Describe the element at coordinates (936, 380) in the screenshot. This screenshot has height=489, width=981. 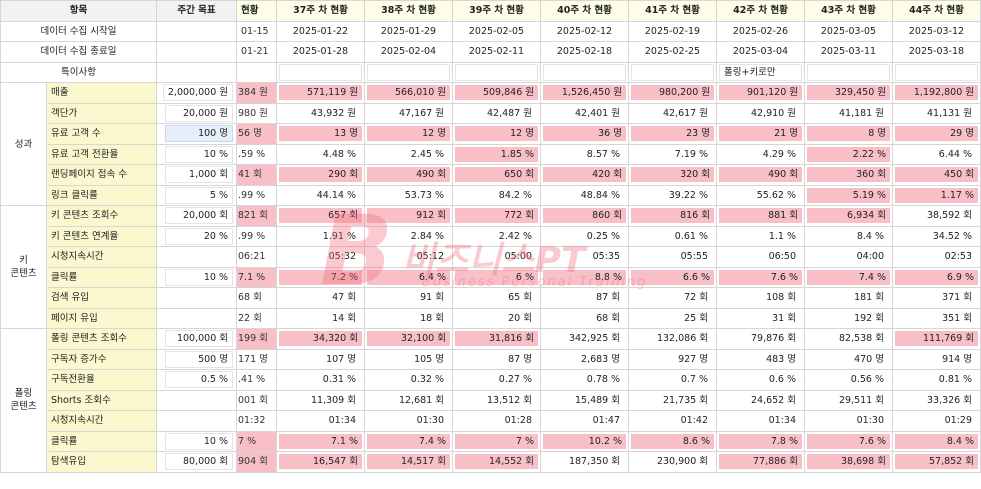
I see `value-cell: 0.81 %` at that location.